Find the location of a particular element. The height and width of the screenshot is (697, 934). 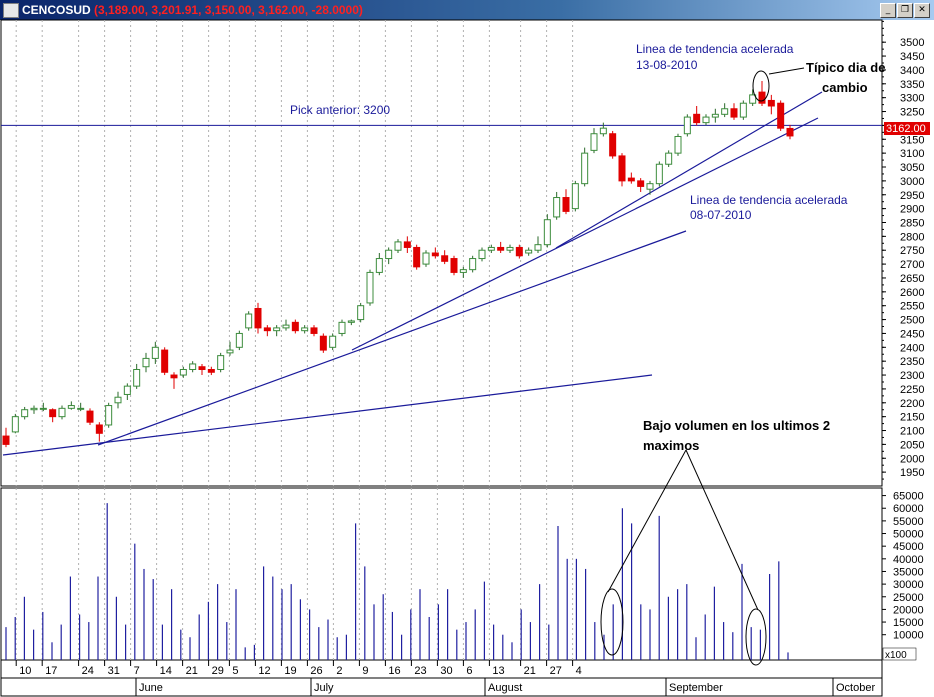

date-tick-label: 21 is located at coordinates (530, 671).